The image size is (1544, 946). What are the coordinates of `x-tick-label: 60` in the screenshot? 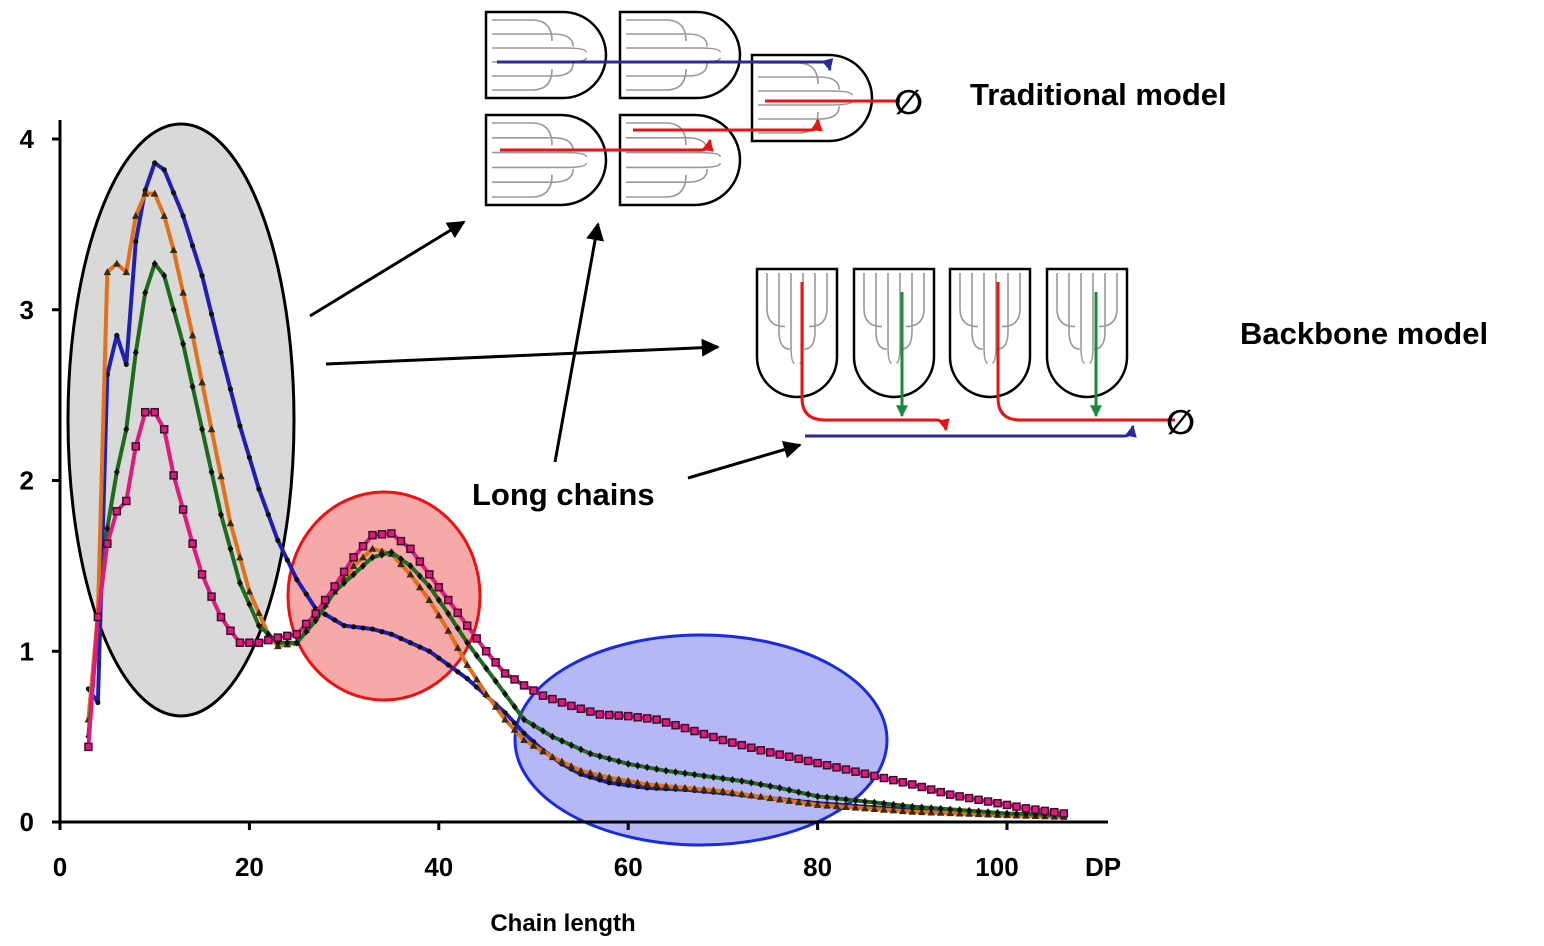 It's located at (628, 867).